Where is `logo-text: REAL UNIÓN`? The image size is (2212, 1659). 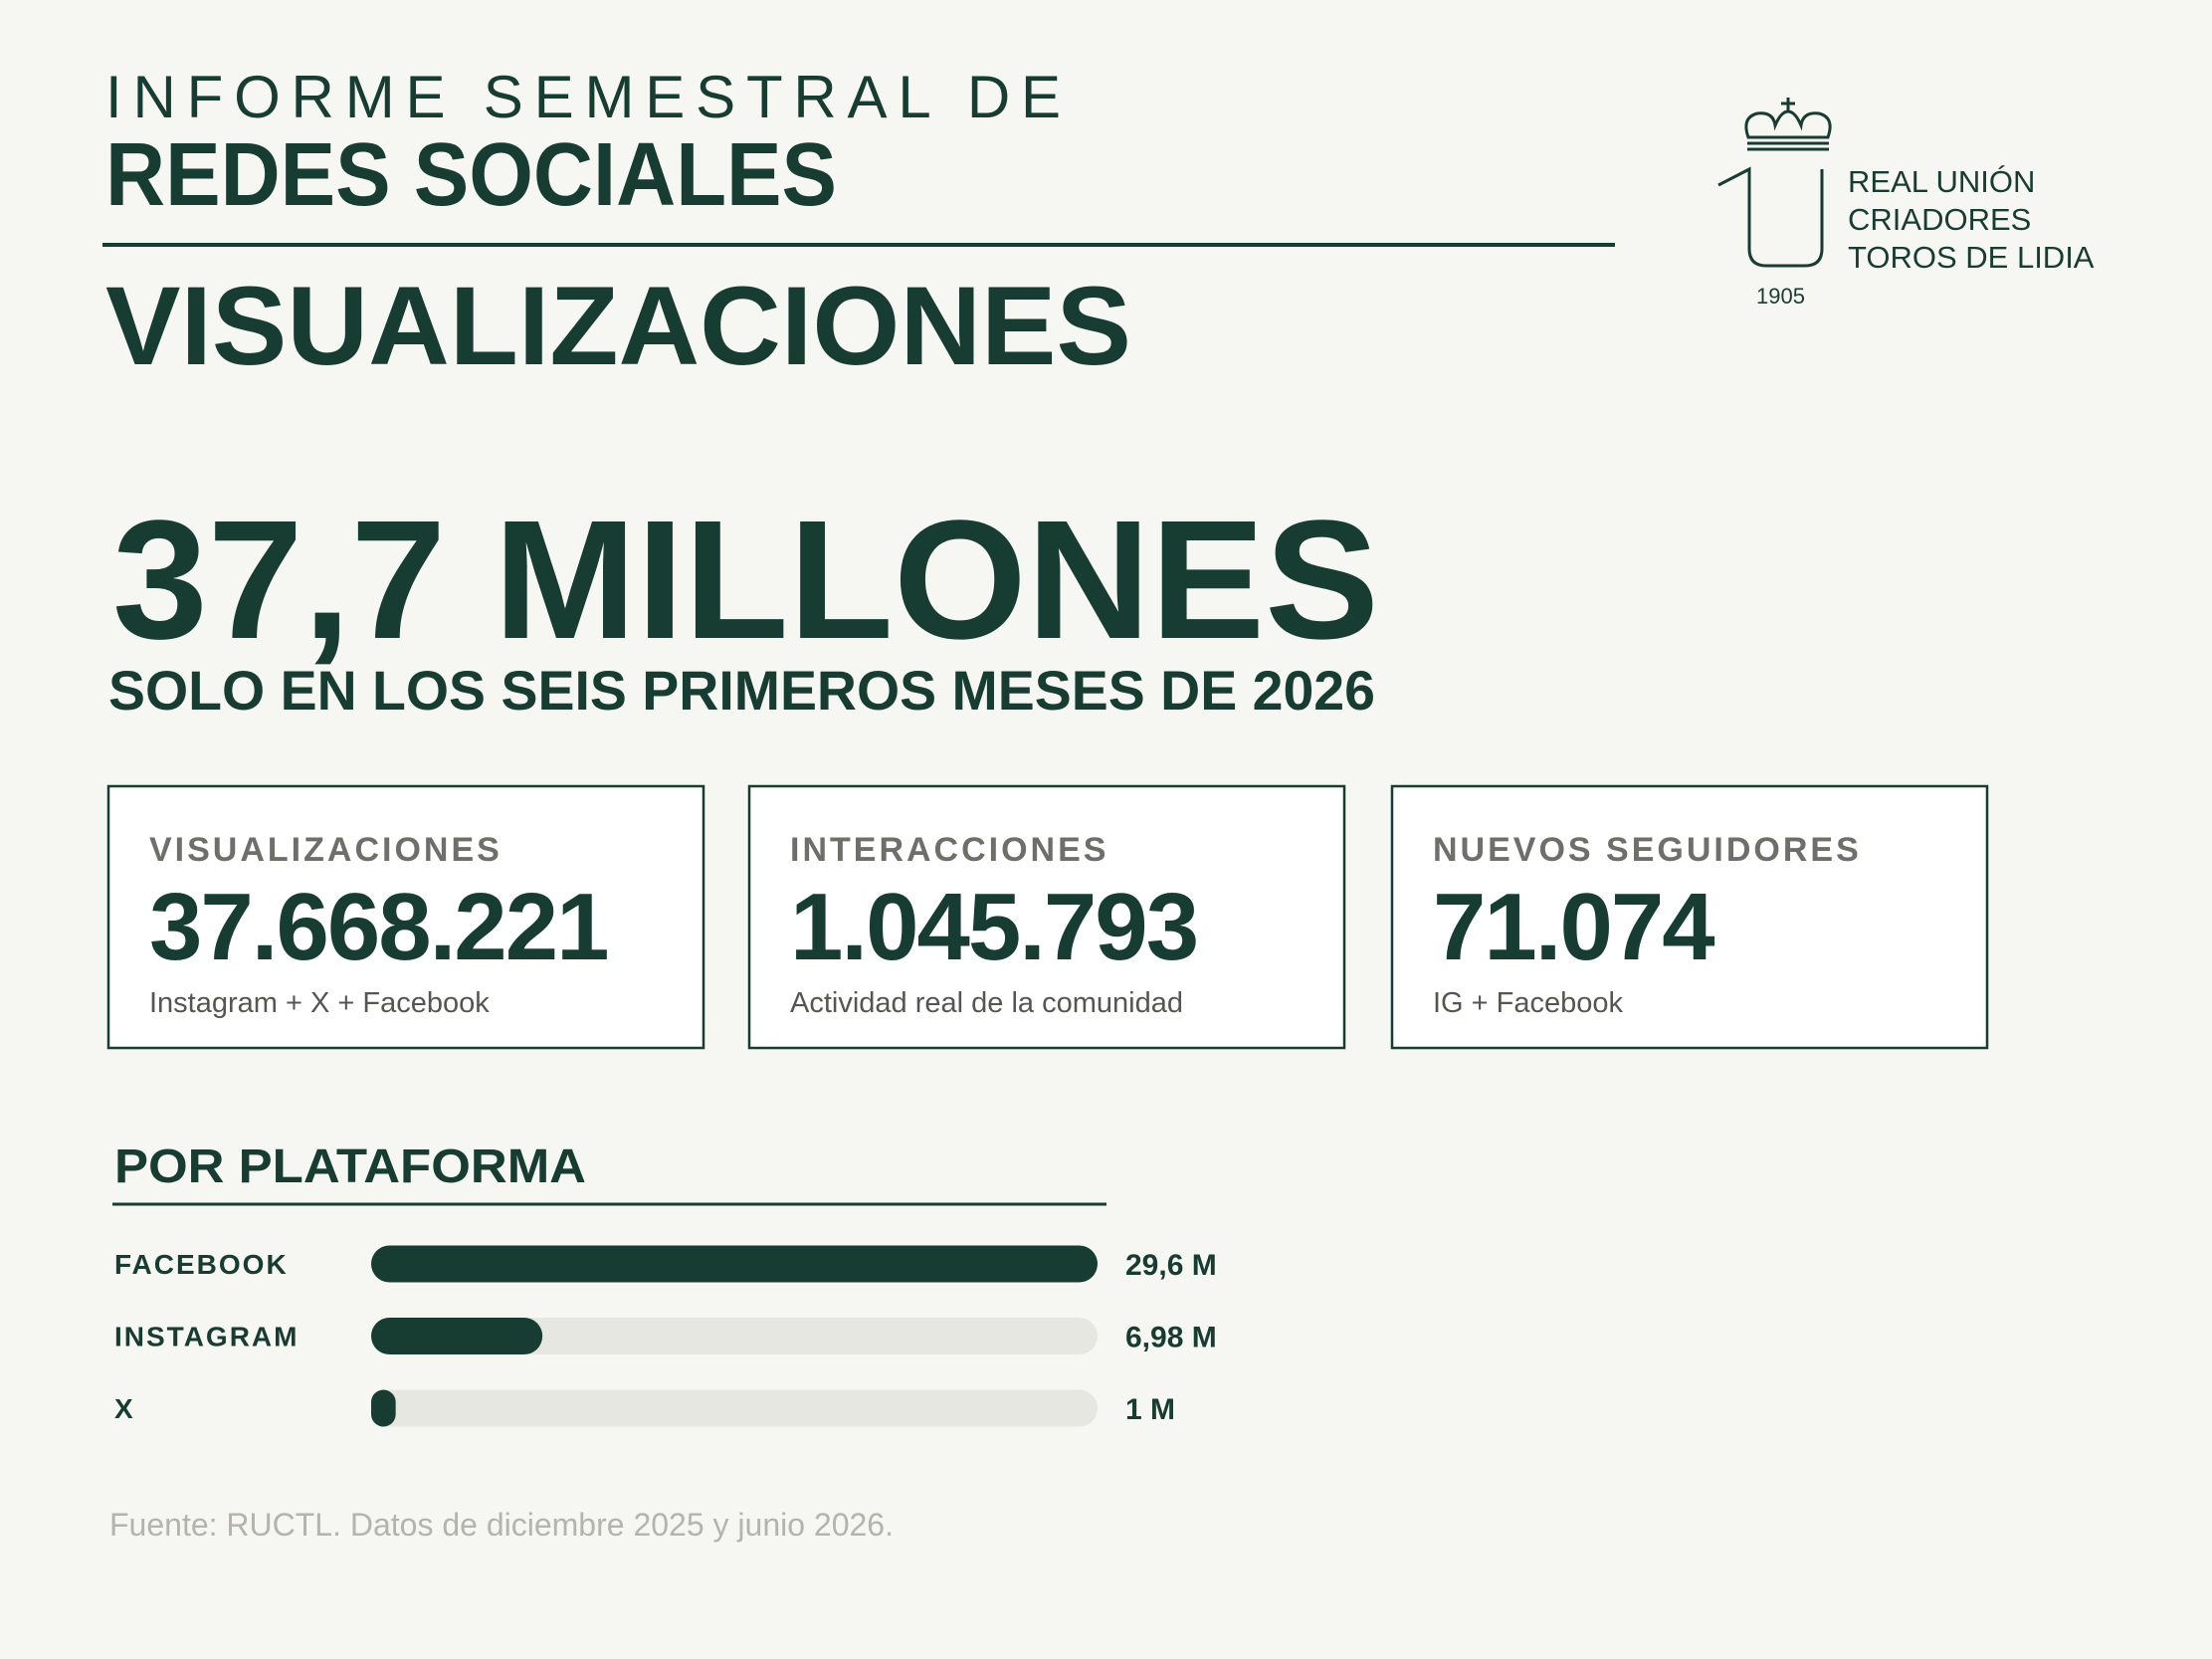
logo-text: REAL UNIÓN is located at coordinates (1941, 181).